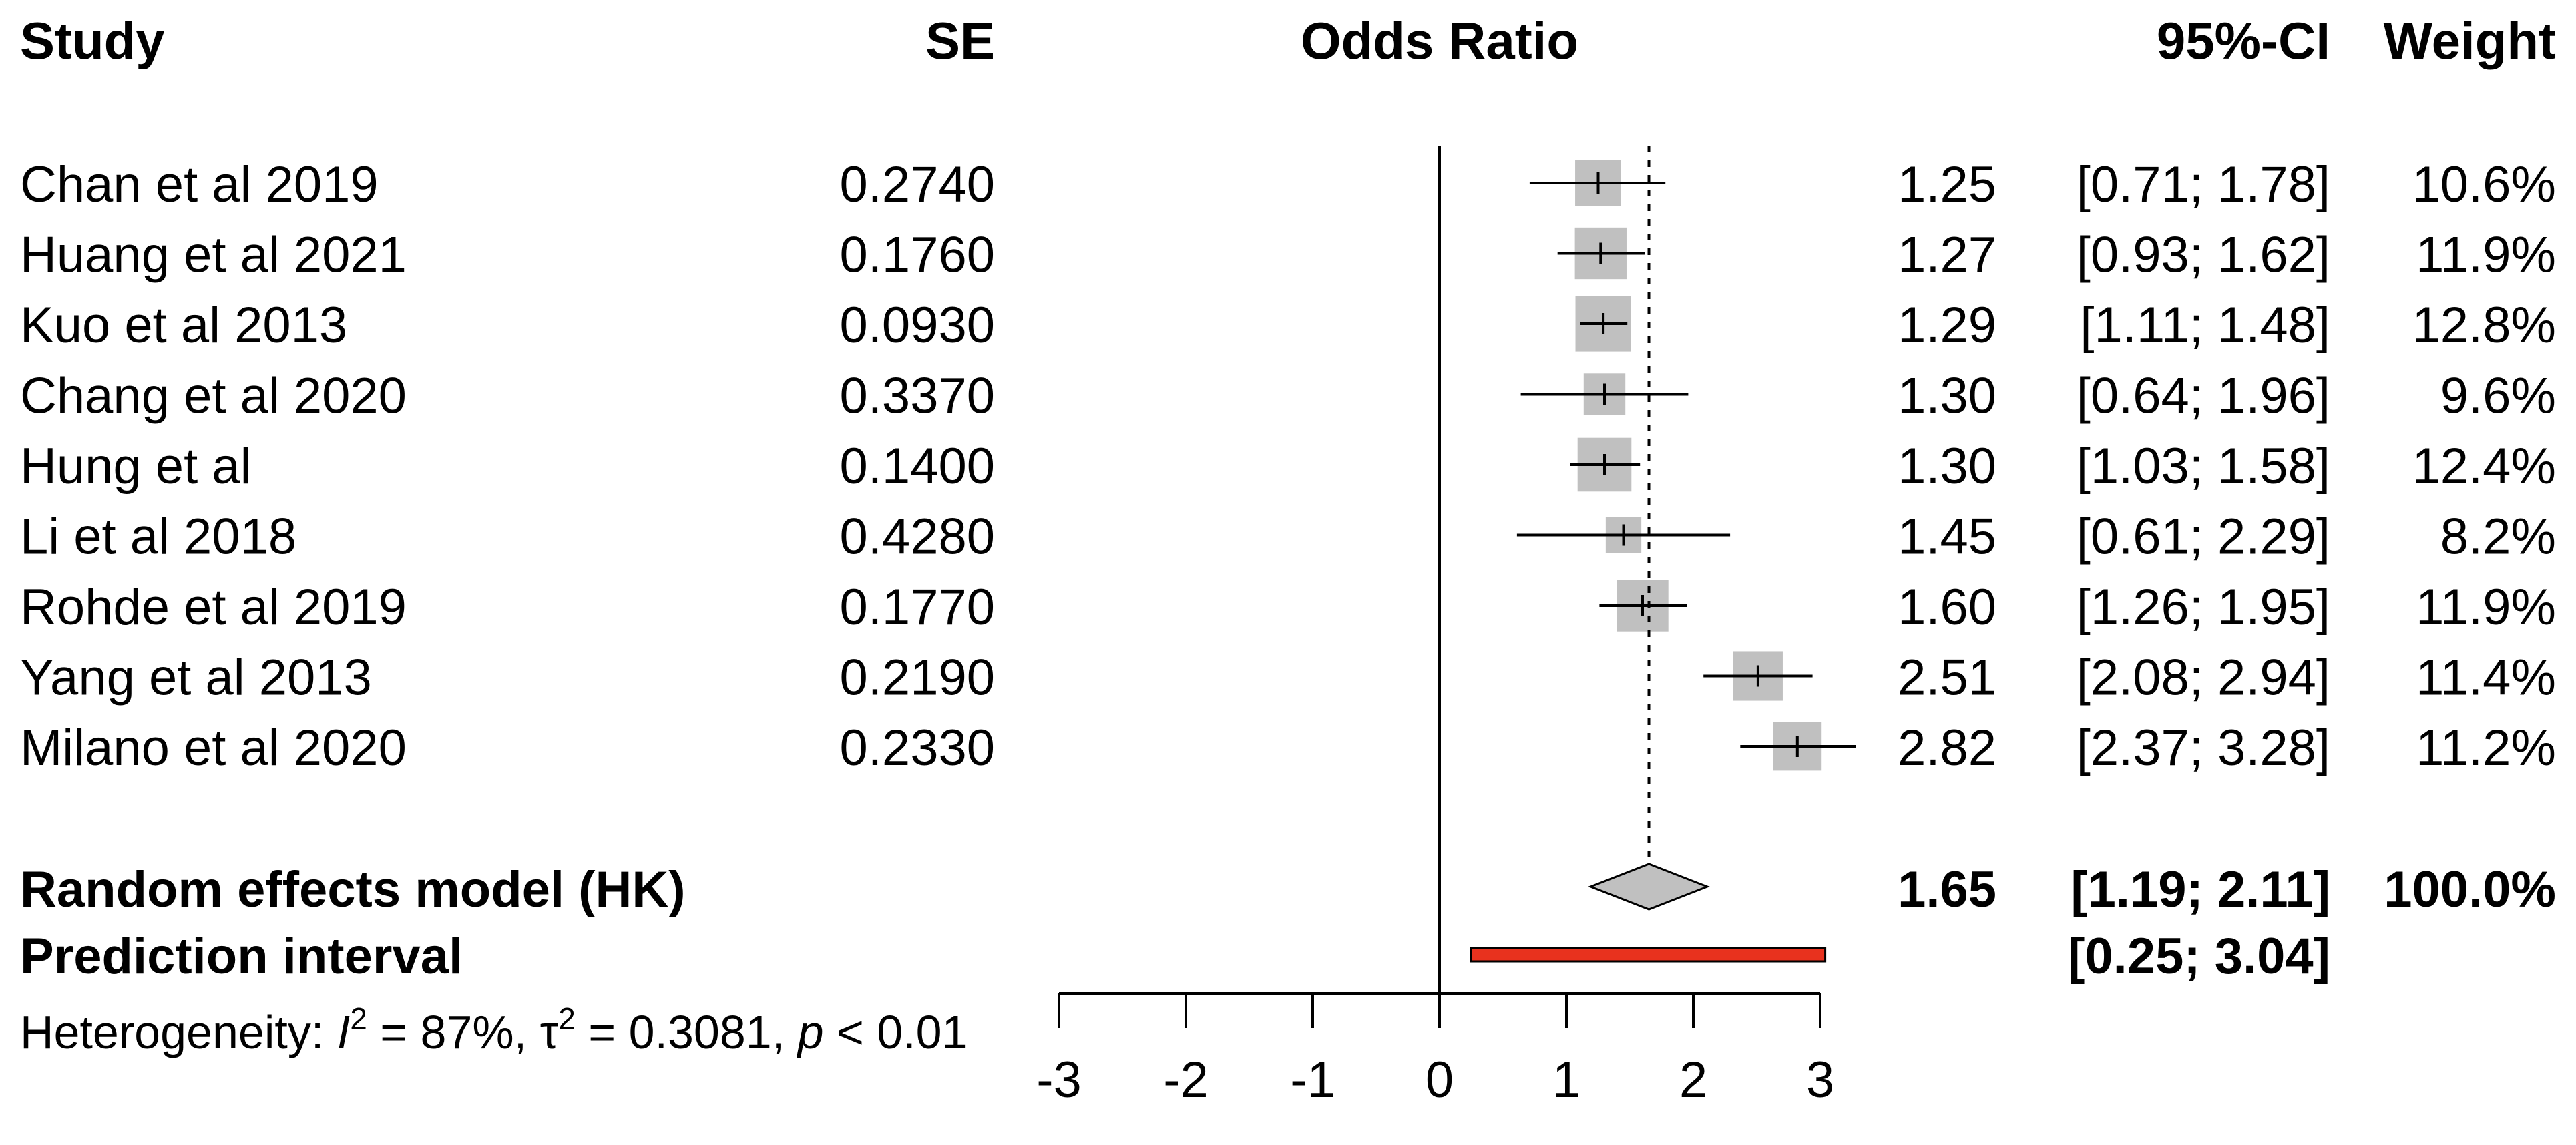  Describe the element at coordinates (2203, 184) in the screenshot. I see `study-ci: [0.71; 1.78]` at that location.